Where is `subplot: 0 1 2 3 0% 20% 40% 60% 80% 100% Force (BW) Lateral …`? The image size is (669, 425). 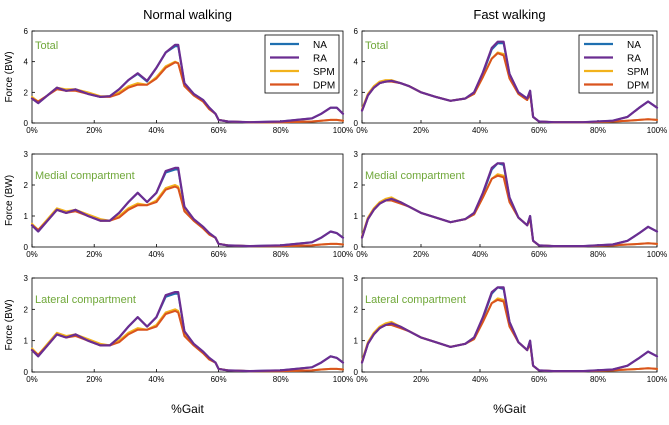 subplot: 0 1 2 3 0% 20% 40% 60% 80% 100% Force (BW) Lateral … is located at coordinates (178, 329).